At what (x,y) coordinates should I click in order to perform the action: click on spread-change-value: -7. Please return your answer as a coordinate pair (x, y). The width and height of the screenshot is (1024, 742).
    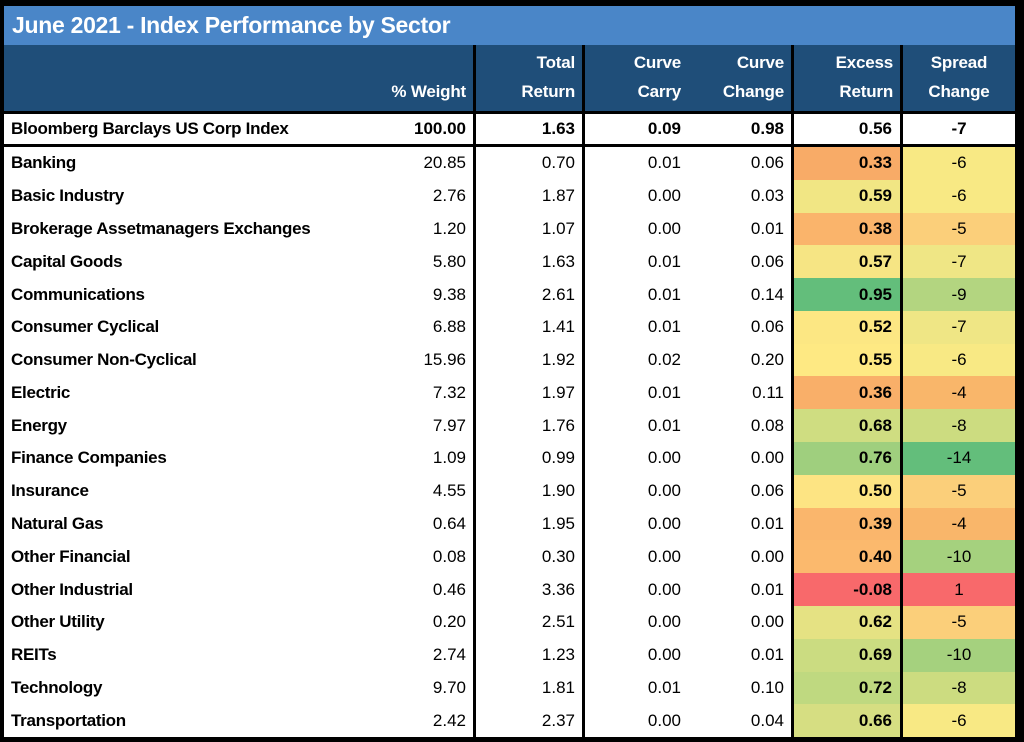
    Looking at the image, I should click on (959, 128).